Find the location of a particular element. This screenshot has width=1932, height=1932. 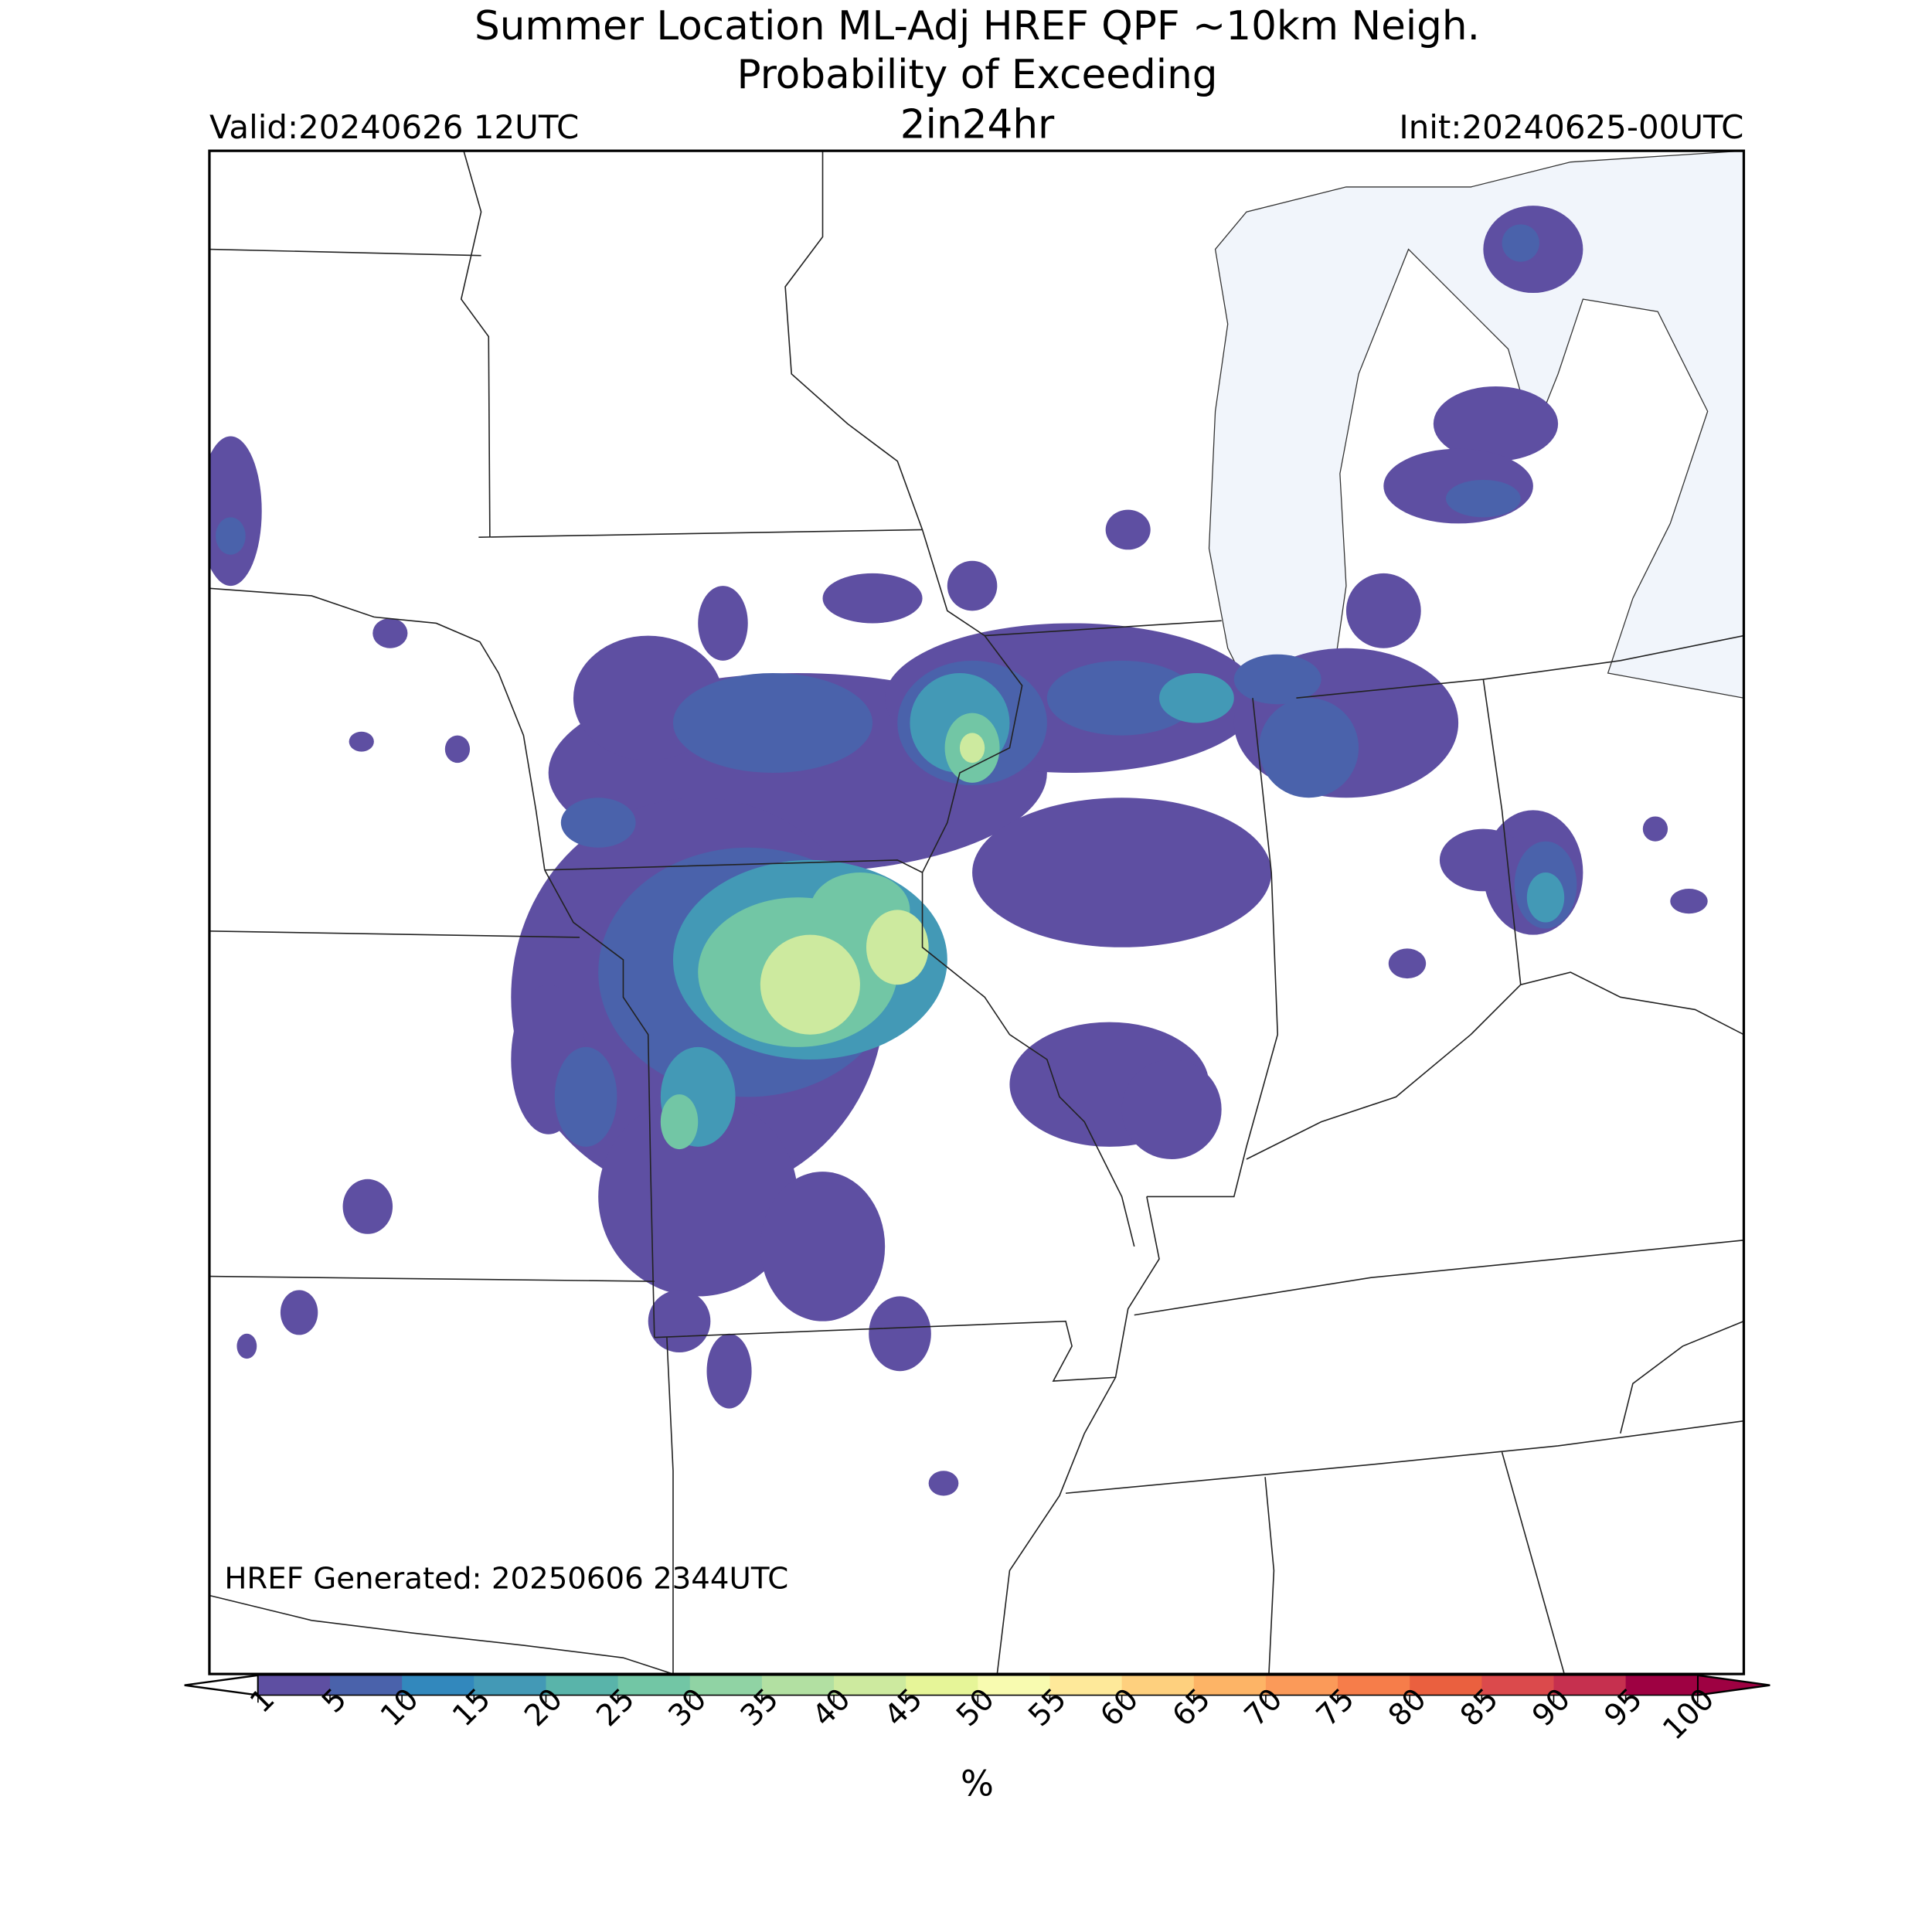

colorbar-label: % is located at coordinates (978, 1784).